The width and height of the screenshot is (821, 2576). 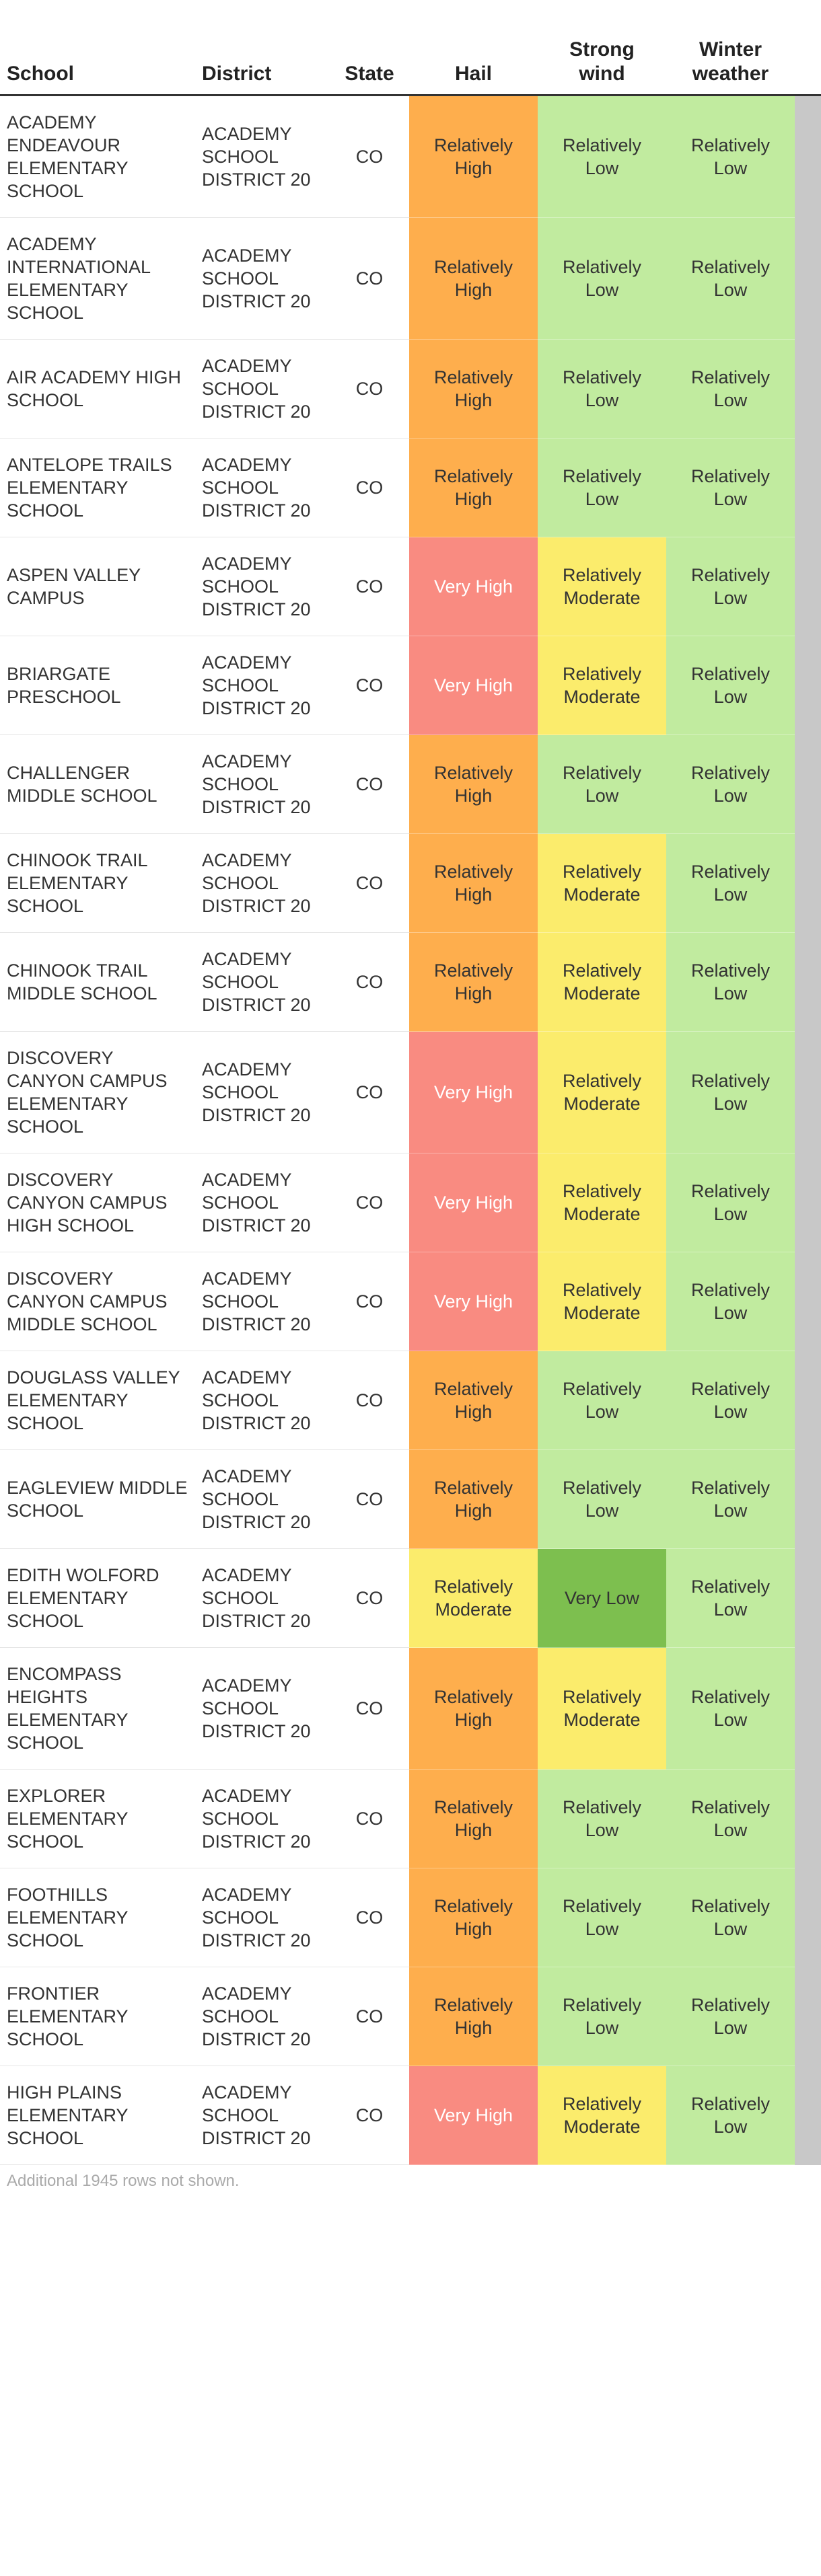 What do you see at coordinates (97, 1598) in the screenshot?
I see `school-cell: EDITH WOLFORD ELEMENTARY SCHOOL` at bounding box center [97, 1598].